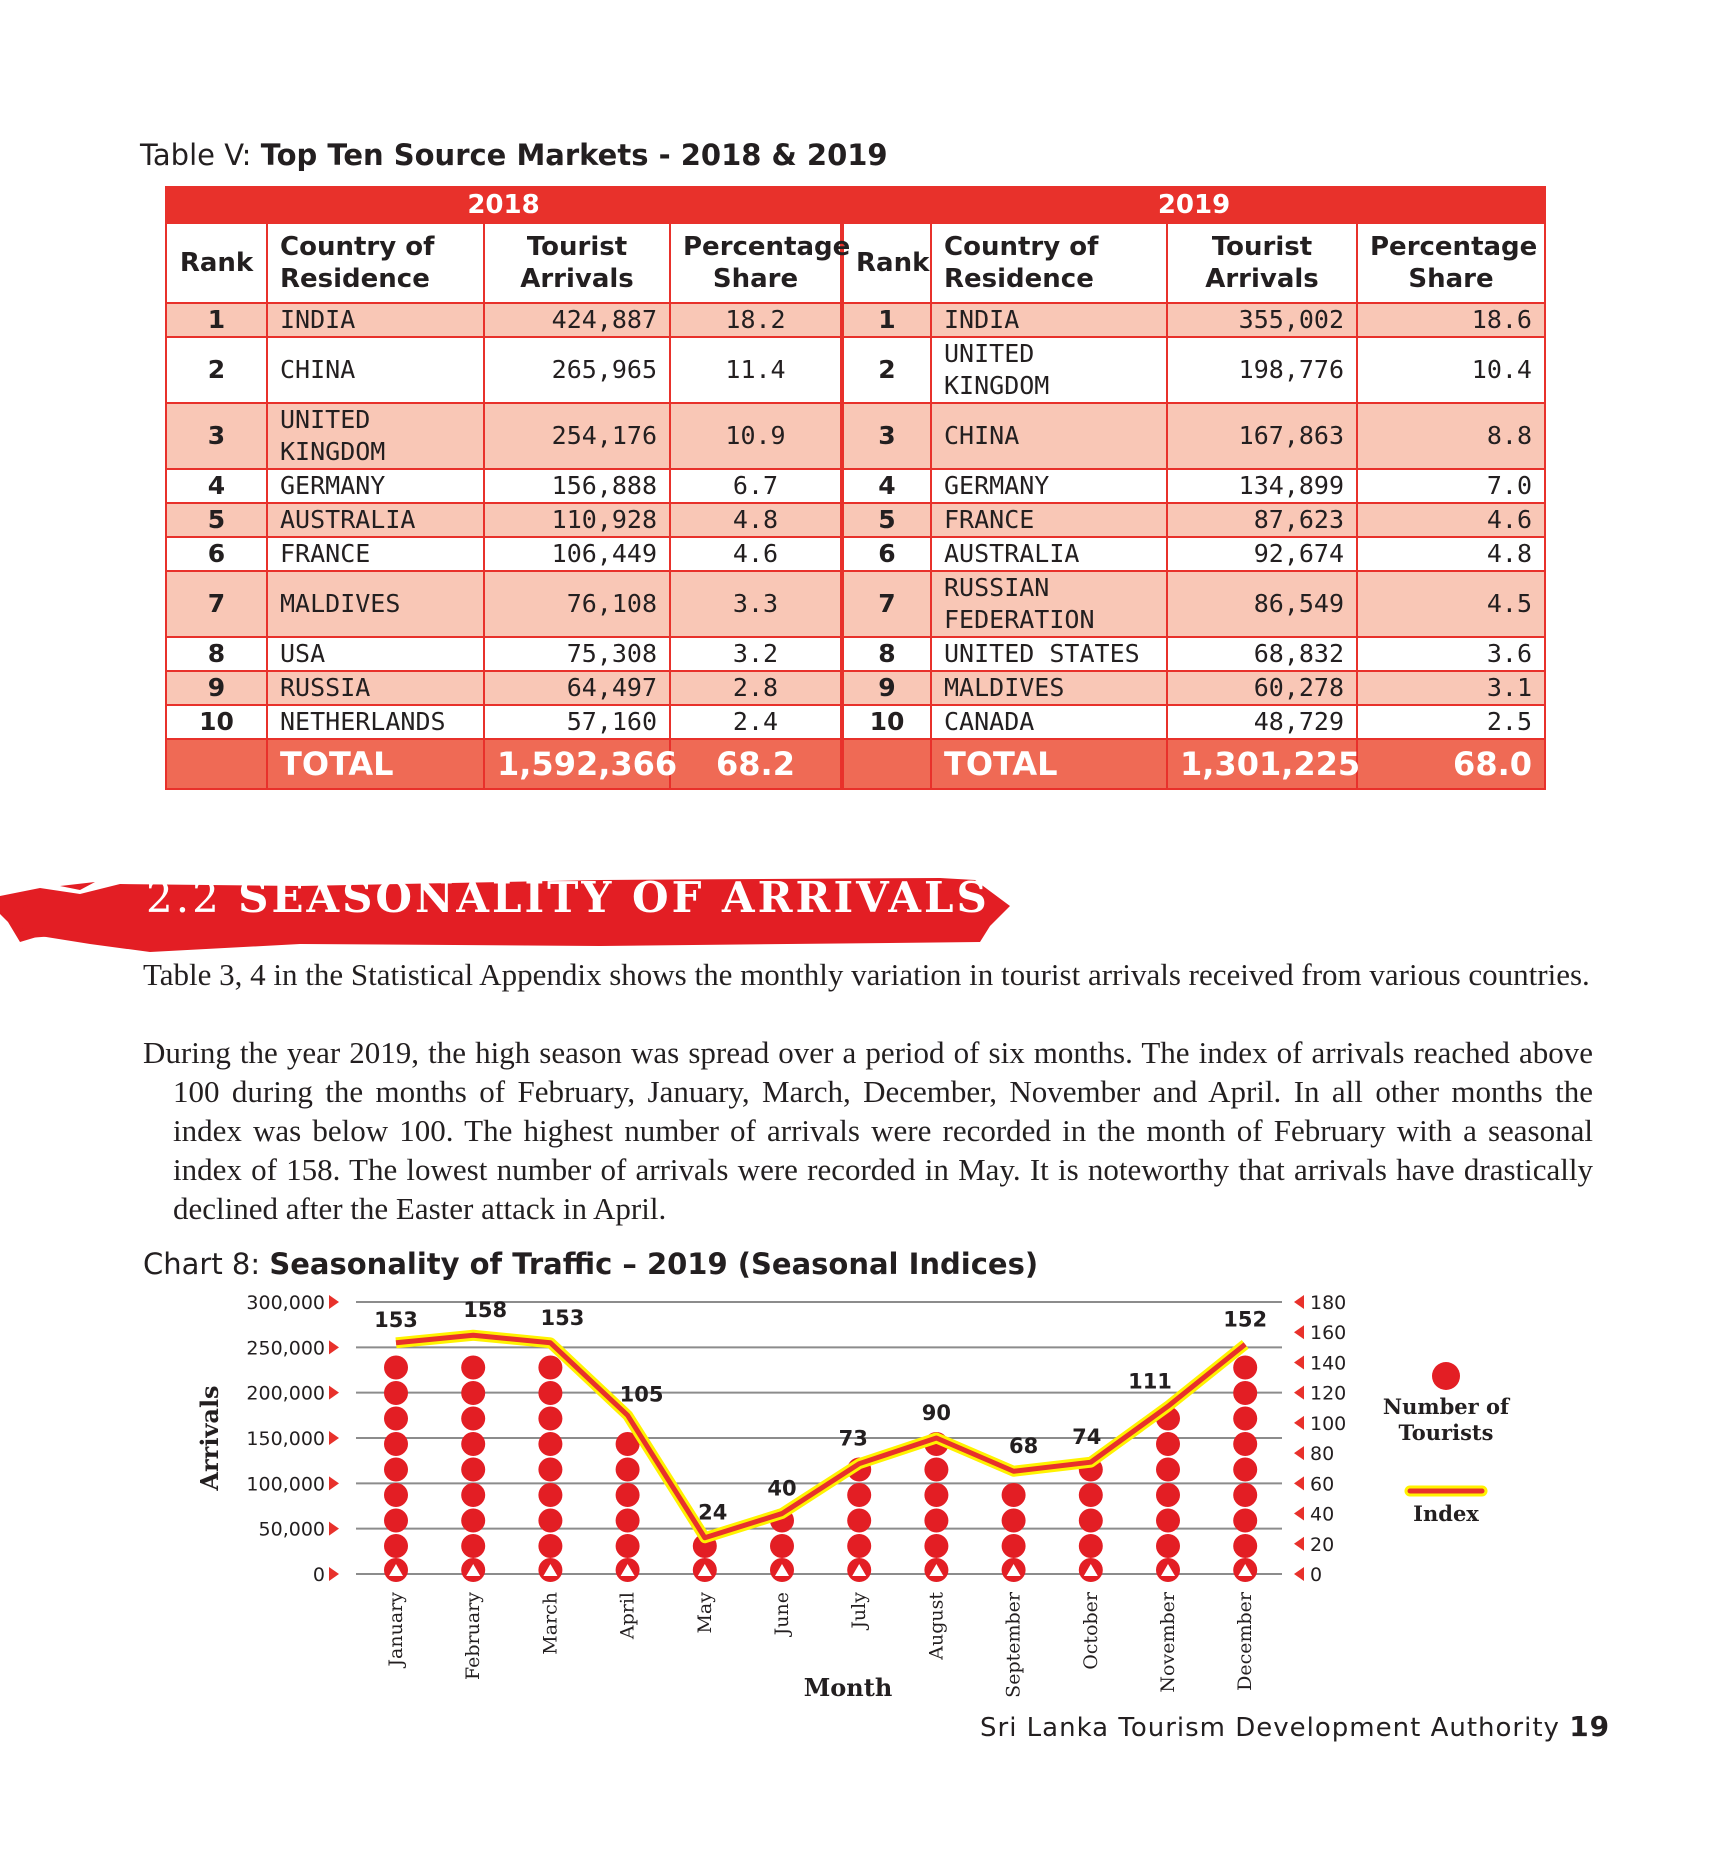  What do you see at coordinates (319, 1575) in the screenshot?
I see `y-left-tick-label: 0` at bounding box center [319, 1575].